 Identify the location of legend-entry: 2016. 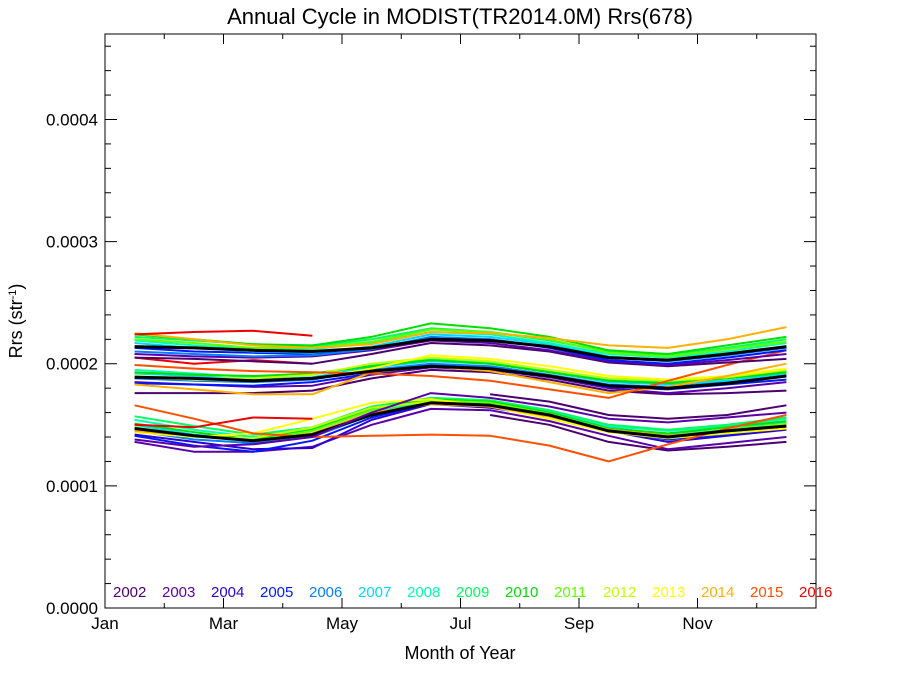
(815, 592).